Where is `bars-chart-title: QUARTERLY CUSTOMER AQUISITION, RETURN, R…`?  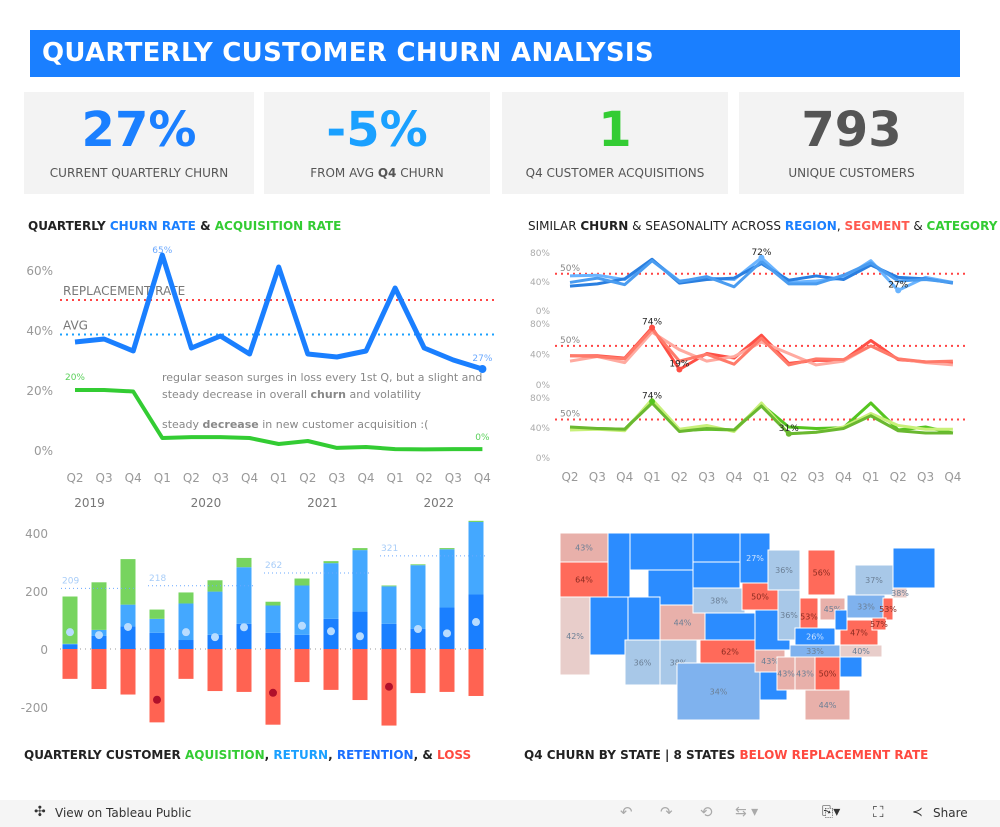
bars-chart-title: QUARTERLY CUSTOMER AQUISITION, RETURN, R… is located at coordinates (247, 755).